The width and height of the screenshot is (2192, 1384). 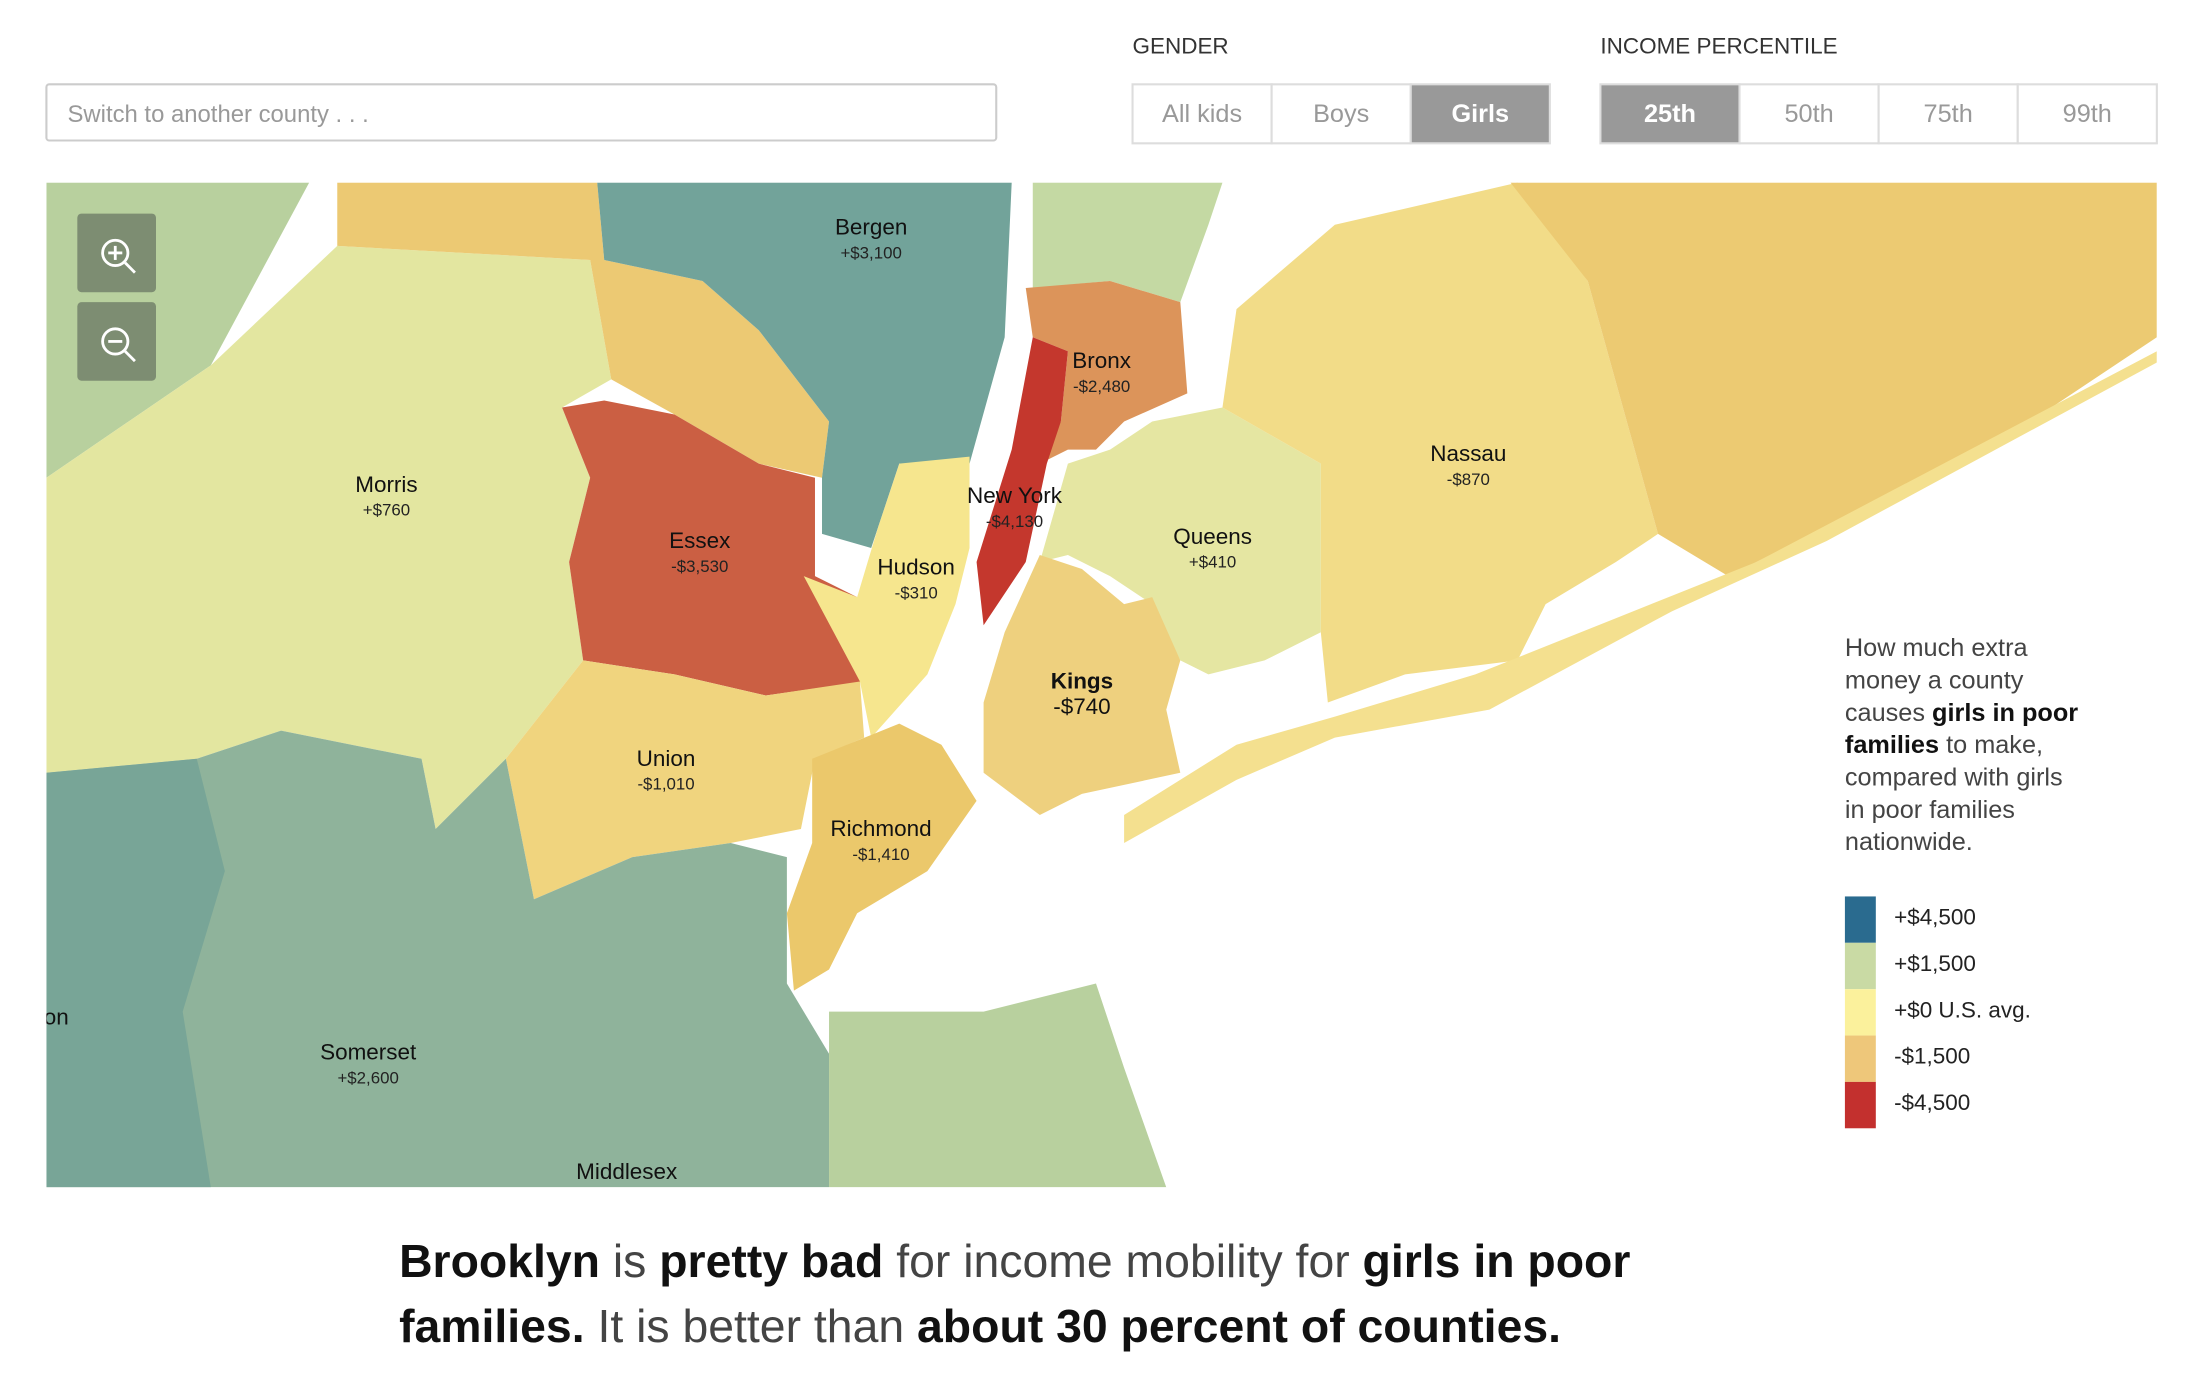 I want to click on legend-text: causes girls in poor, so click(x=1961, y=713).